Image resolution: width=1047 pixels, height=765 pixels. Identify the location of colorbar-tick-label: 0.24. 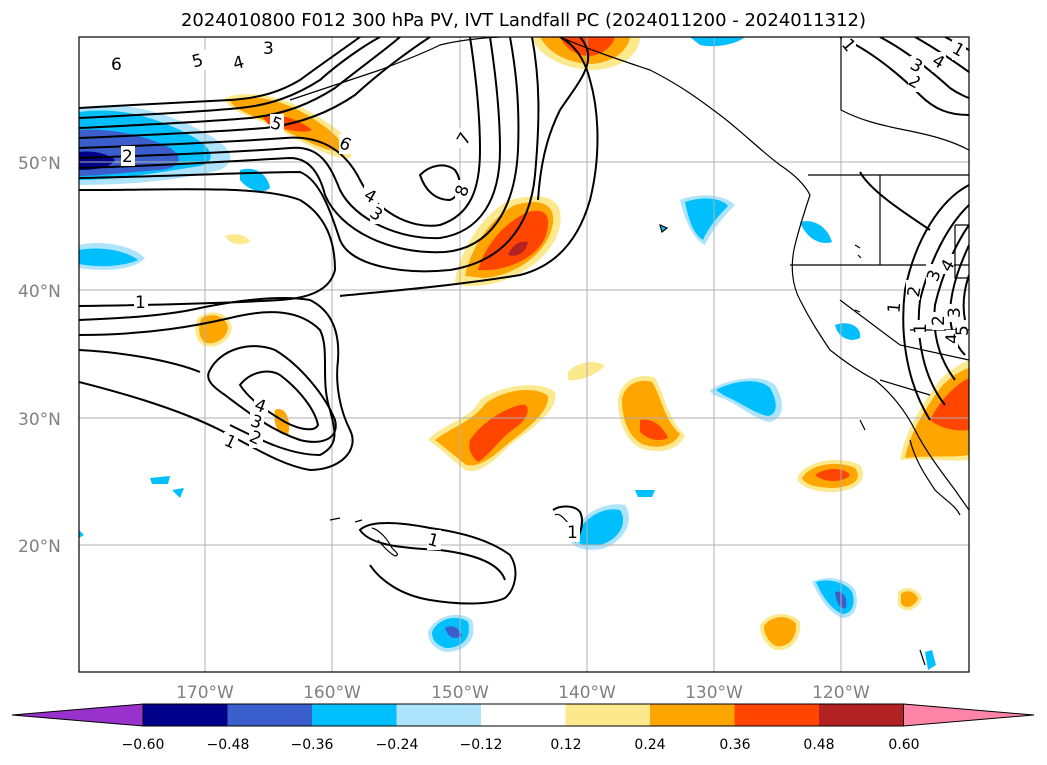
(649, 745).